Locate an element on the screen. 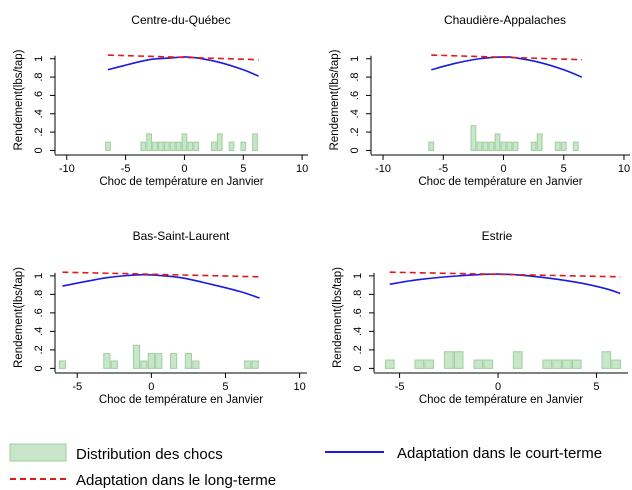 This screenshot has width=632, height=490. legend-label-shocks: Distribution des chocs is located at coordinates (149, 454).